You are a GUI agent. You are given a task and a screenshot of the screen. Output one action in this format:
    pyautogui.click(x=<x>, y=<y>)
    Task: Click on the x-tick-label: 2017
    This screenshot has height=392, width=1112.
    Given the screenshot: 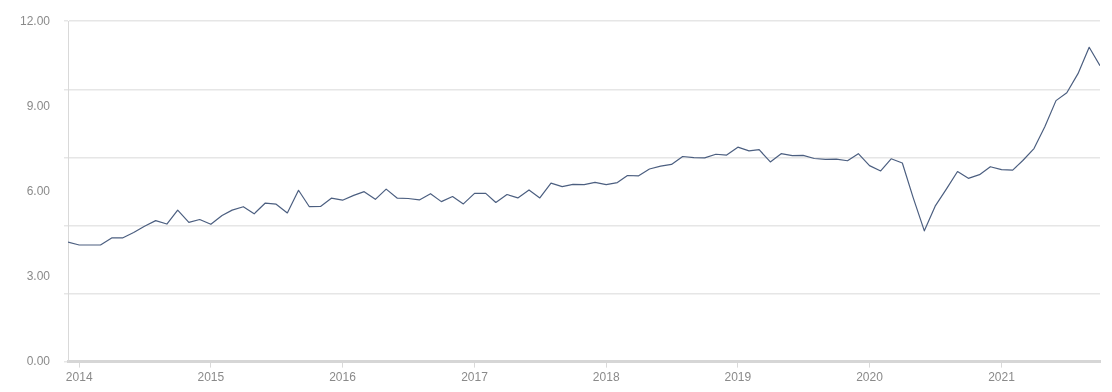 What is the action you would take?
    pyautogui.click(x=475, y=377)
    